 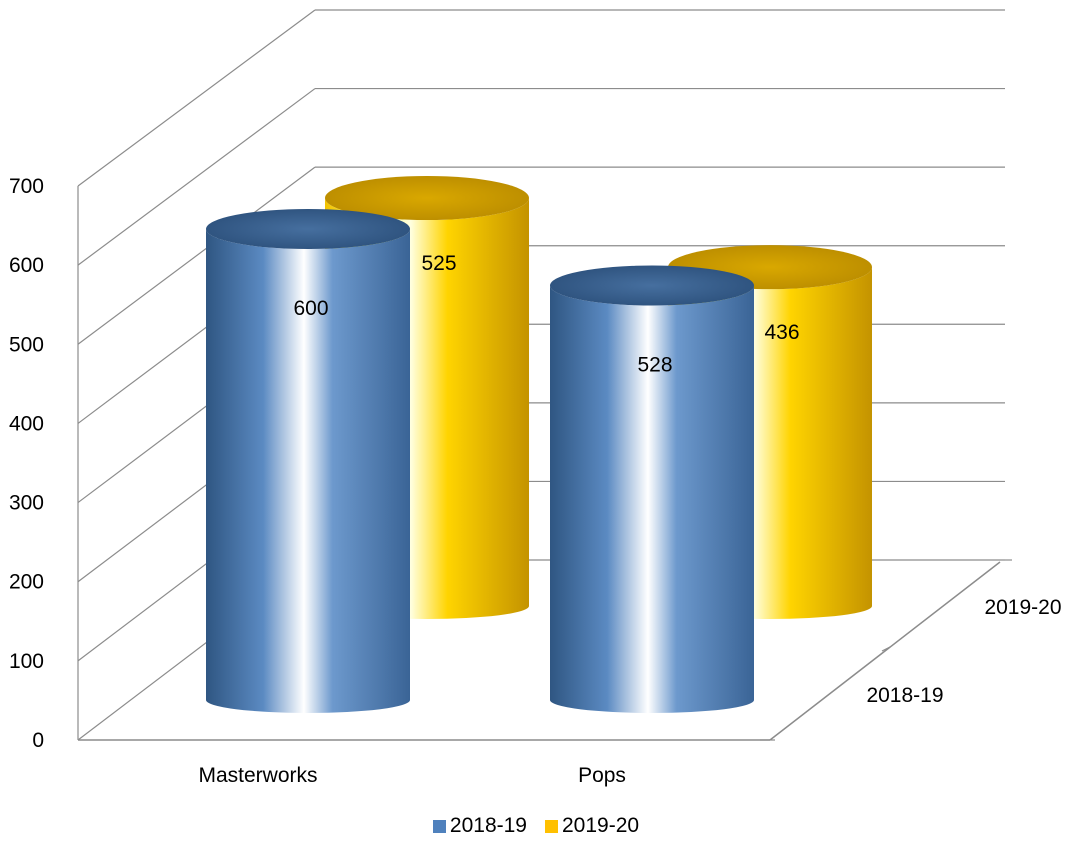 What do you see at coordinates (601, 825) in the screenshot?
I see `legend-label-series-2: 2019-20` at bounding box center [601, 825].